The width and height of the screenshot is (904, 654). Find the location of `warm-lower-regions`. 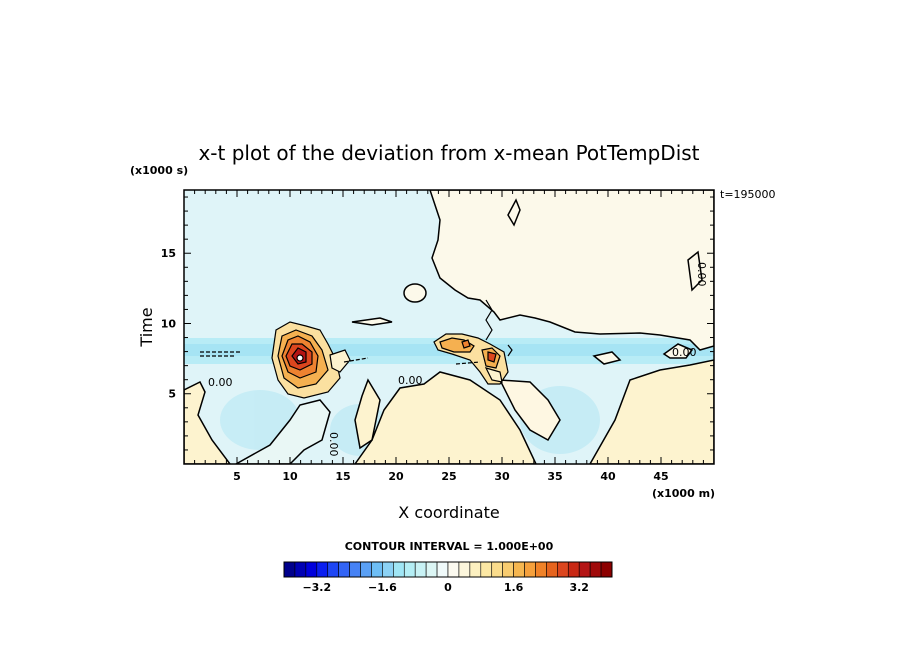

warm-lower-regions is located at coordinates (449, 411).